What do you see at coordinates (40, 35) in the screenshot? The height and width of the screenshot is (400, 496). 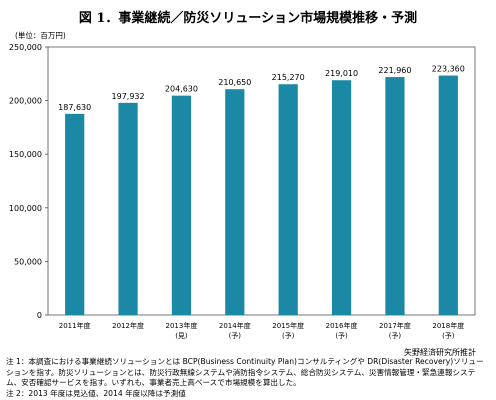 I see `unit-label: (単位：百万円)` at bounding box center [40, 35].